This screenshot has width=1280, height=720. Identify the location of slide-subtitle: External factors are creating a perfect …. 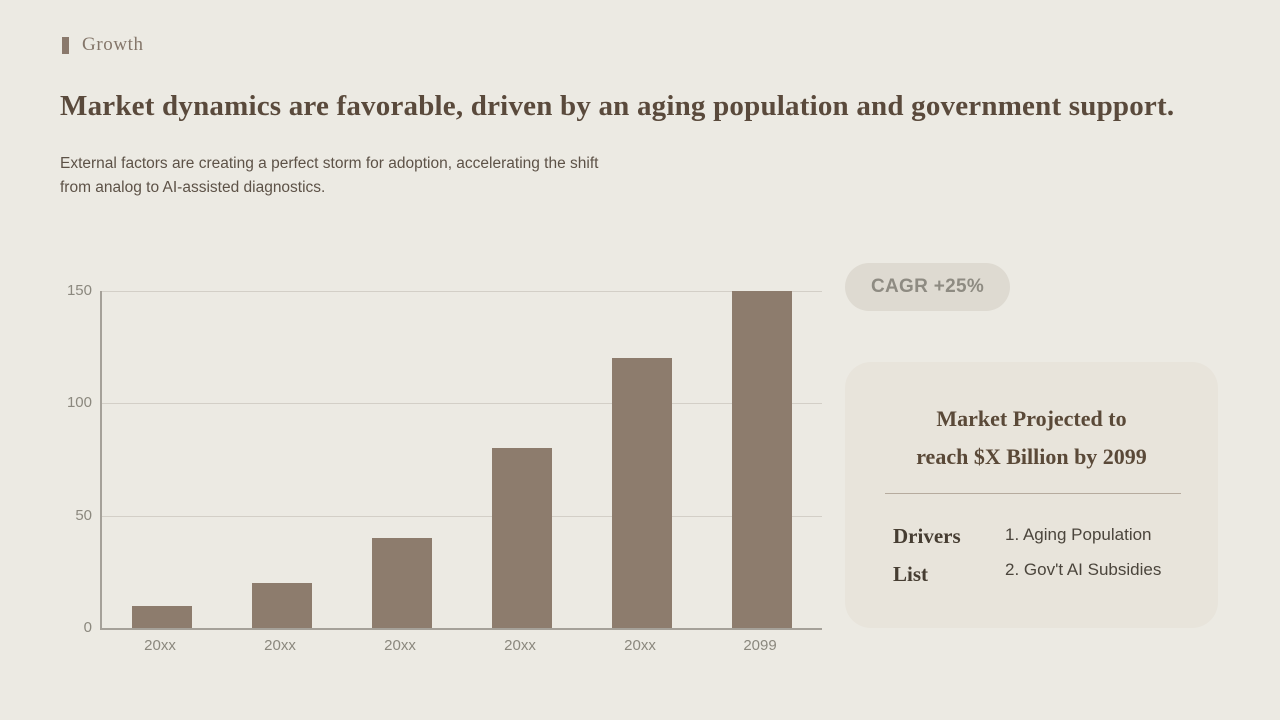
(329, 176).